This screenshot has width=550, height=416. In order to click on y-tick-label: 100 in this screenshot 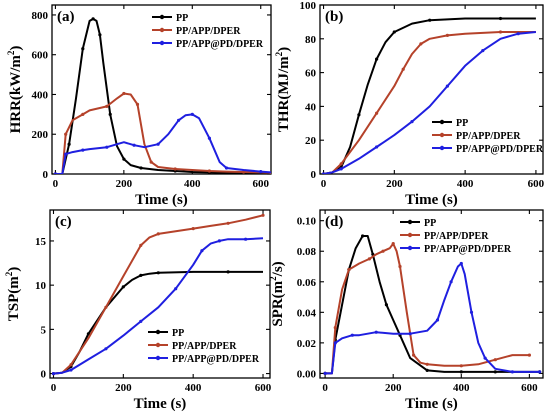, I will do `click(308, 6)`.